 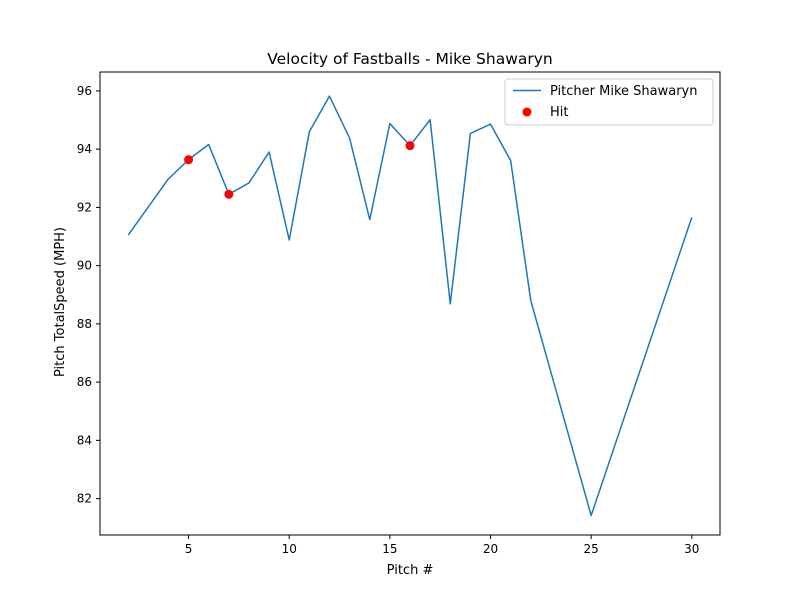 What do you see at coordinates (84, 149) in the screenshot?
I see `y-tick-label: 94` at bounding box center [84, 149].